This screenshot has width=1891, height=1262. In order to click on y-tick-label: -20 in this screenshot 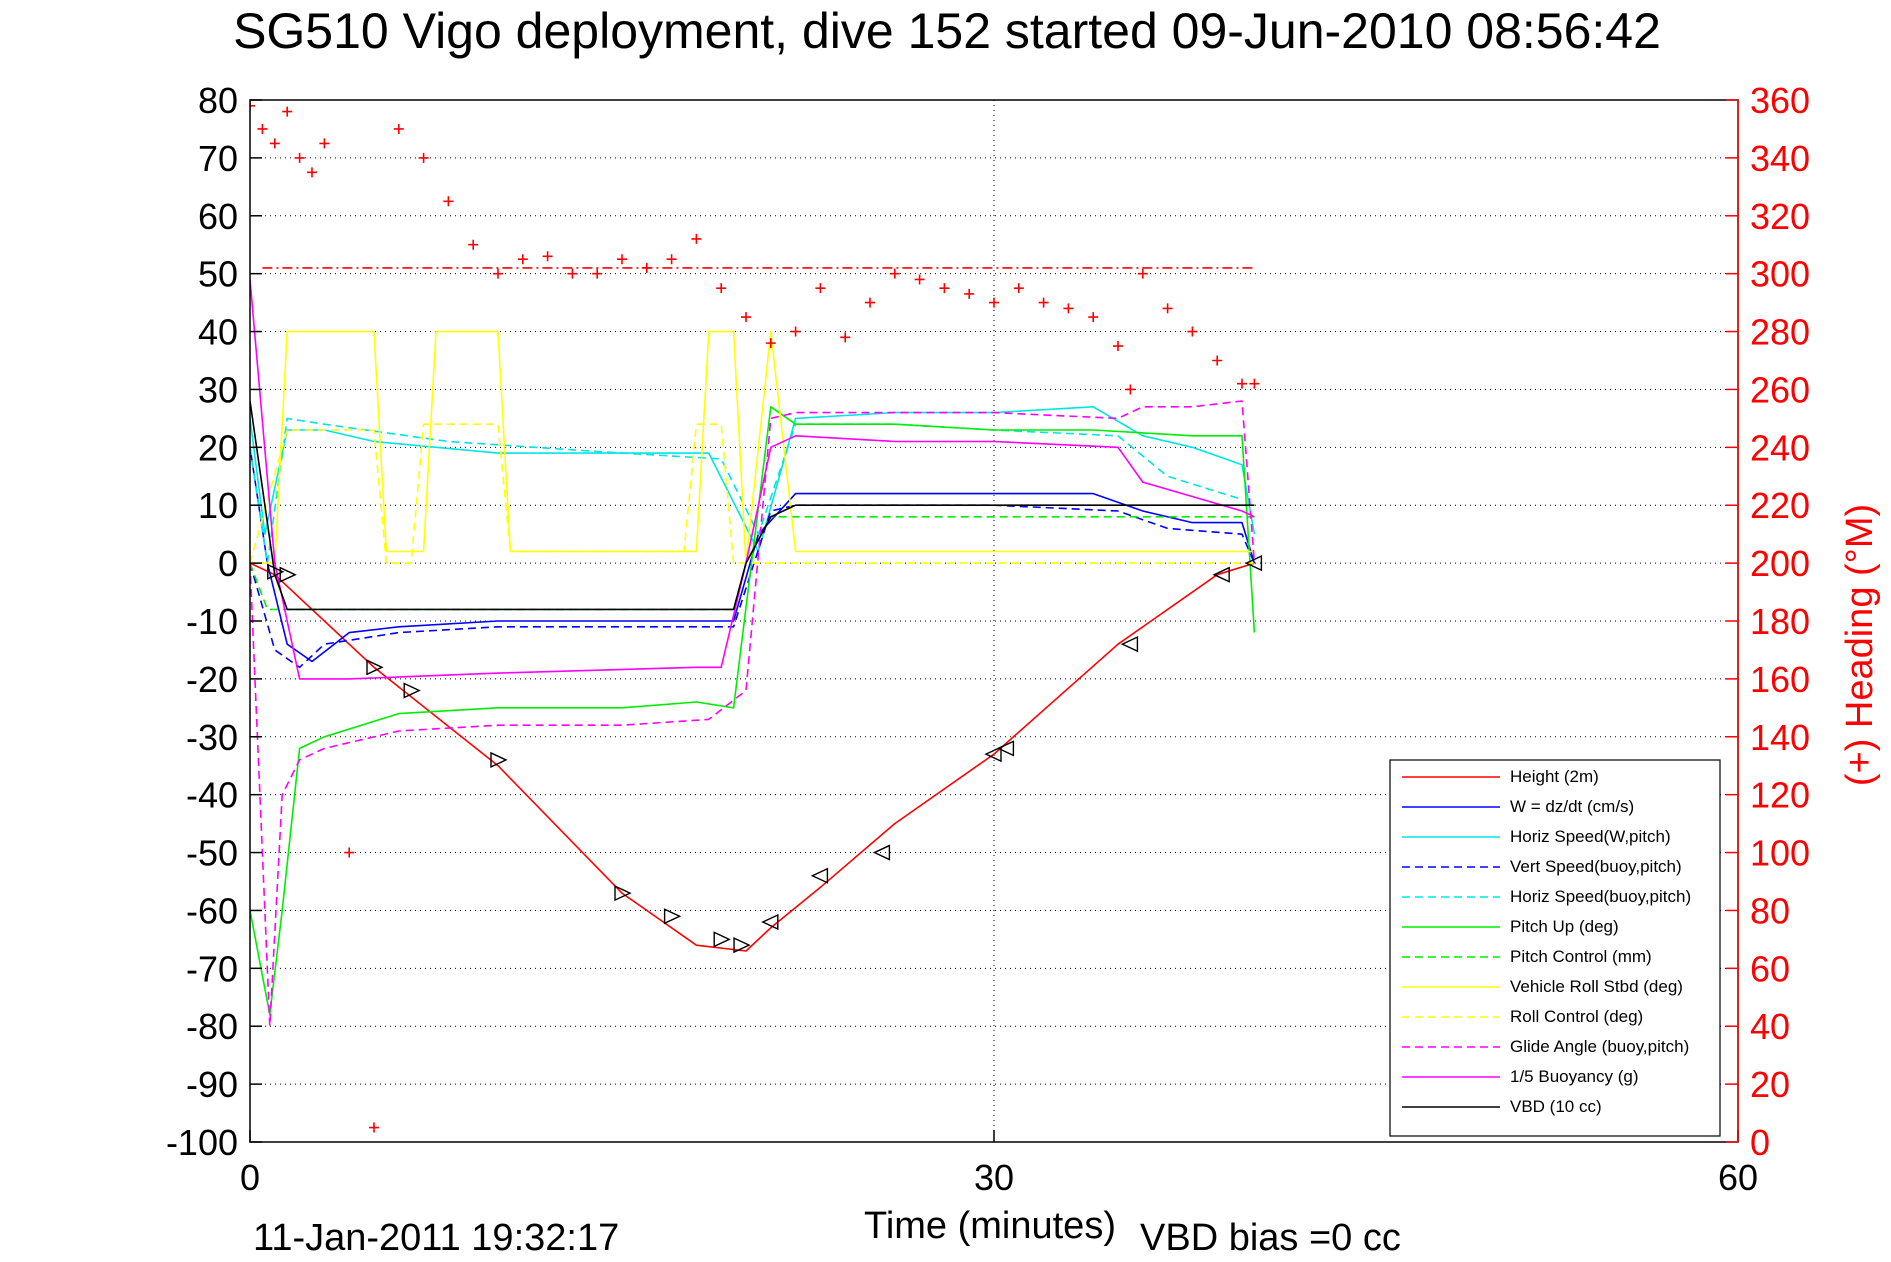, I will do `click(212, 679)`.